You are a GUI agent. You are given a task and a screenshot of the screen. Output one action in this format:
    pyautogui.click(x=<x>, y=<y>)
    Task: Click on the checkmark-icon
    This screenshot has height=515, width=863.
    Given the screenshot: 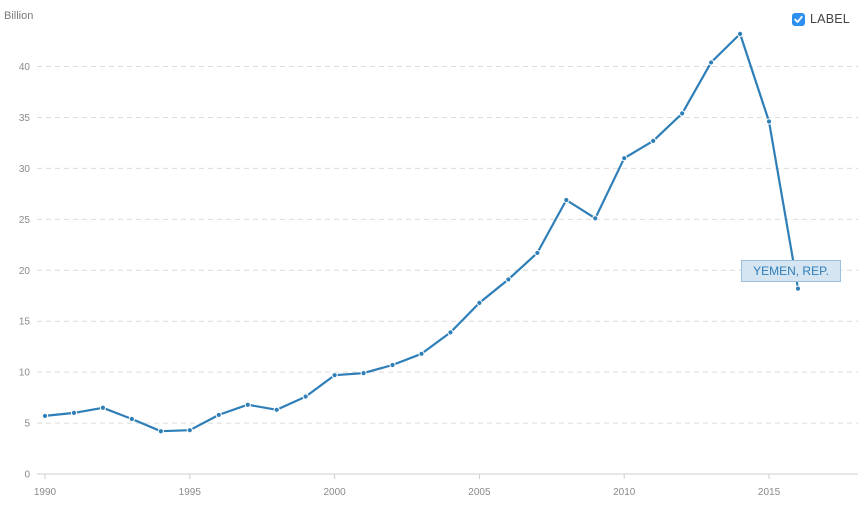 What is the action you would take?
    pyautogui.click(x=798, y=19)
    